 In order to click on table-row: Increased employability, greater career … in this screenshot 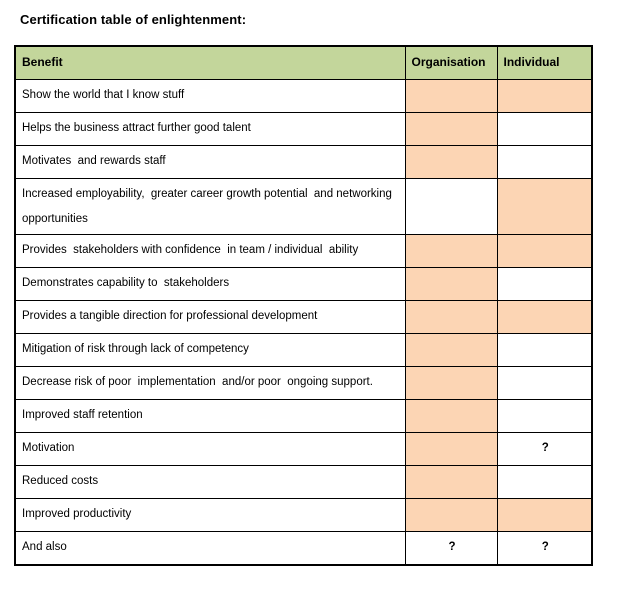, I will do `click(303, 206)`.